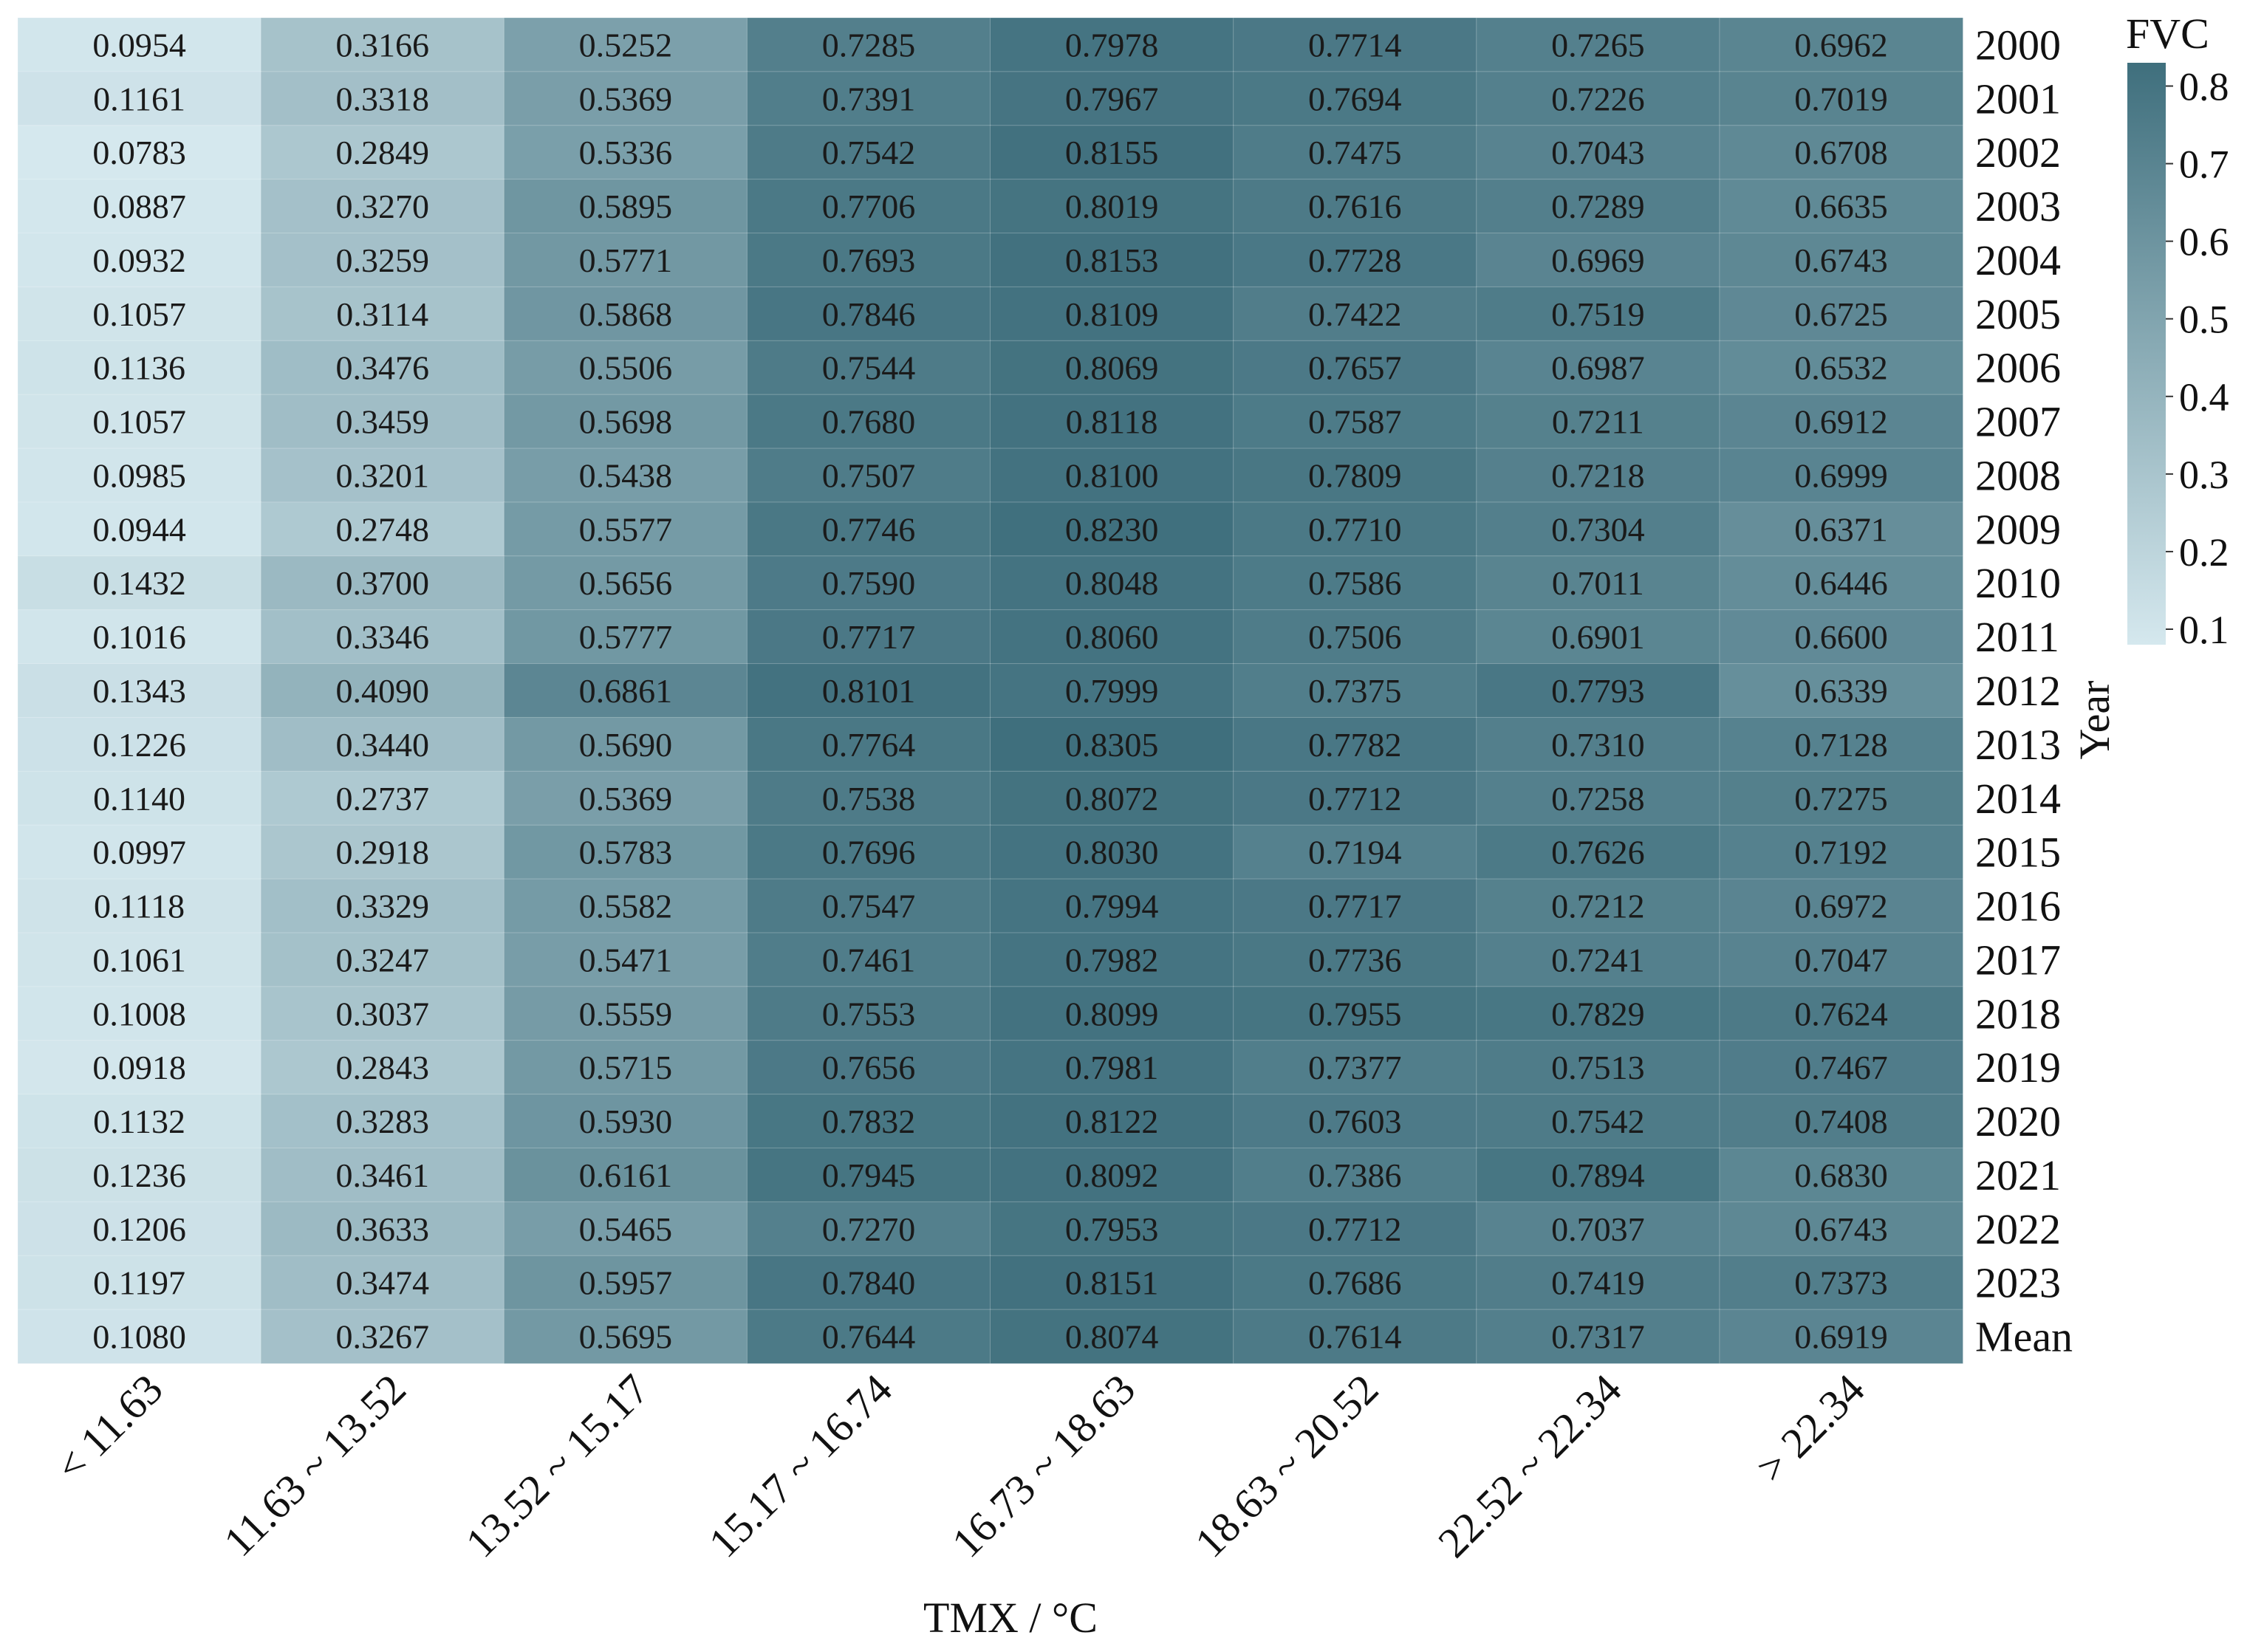  I want to click on cell-value-label: 0.7809, so click(1355, 475).